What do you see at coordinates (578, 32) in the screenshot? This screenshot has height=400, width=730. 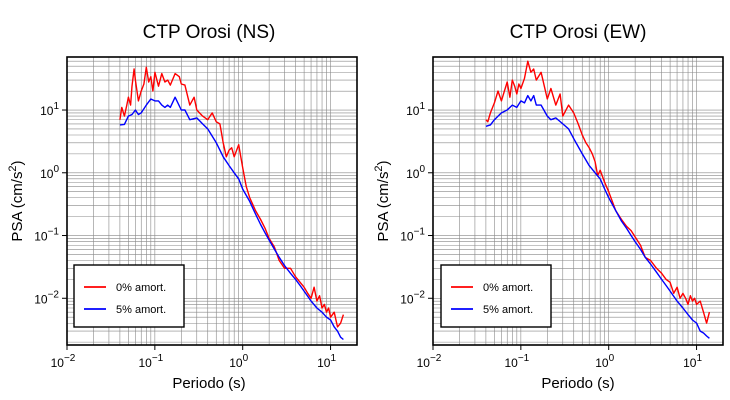 I see `chart-title: CTP Orosi (EW)` at bounding box center [578, 32].